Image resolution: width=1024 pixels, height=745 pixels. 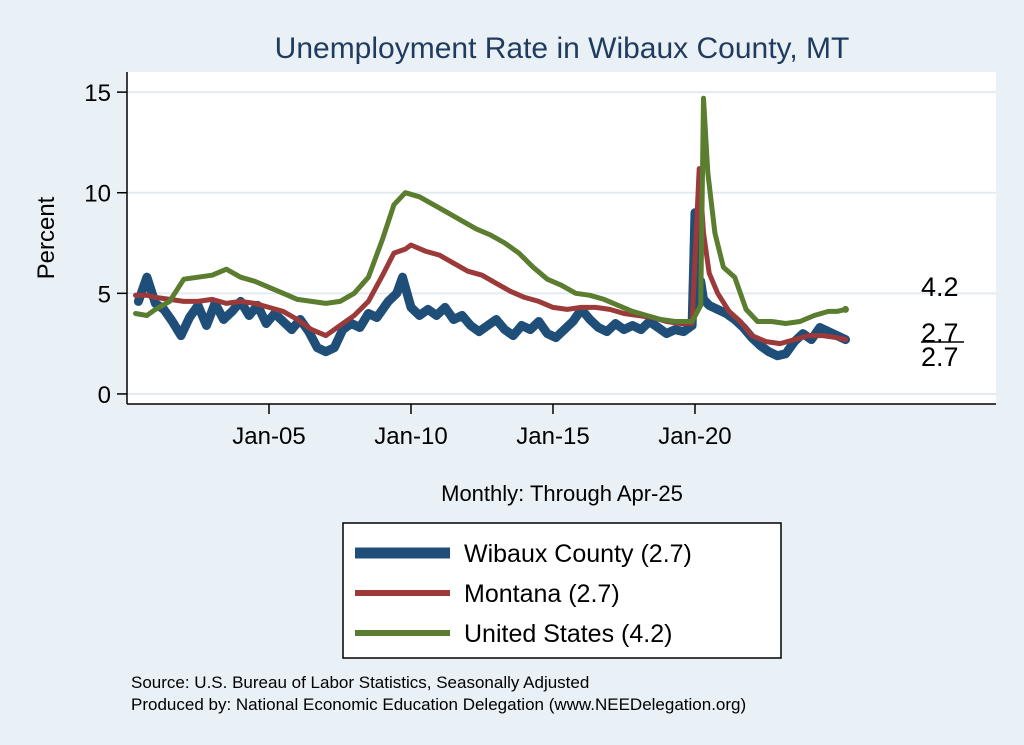 I want to click on end-label-us: 4.2, so click(x=940, y=287).